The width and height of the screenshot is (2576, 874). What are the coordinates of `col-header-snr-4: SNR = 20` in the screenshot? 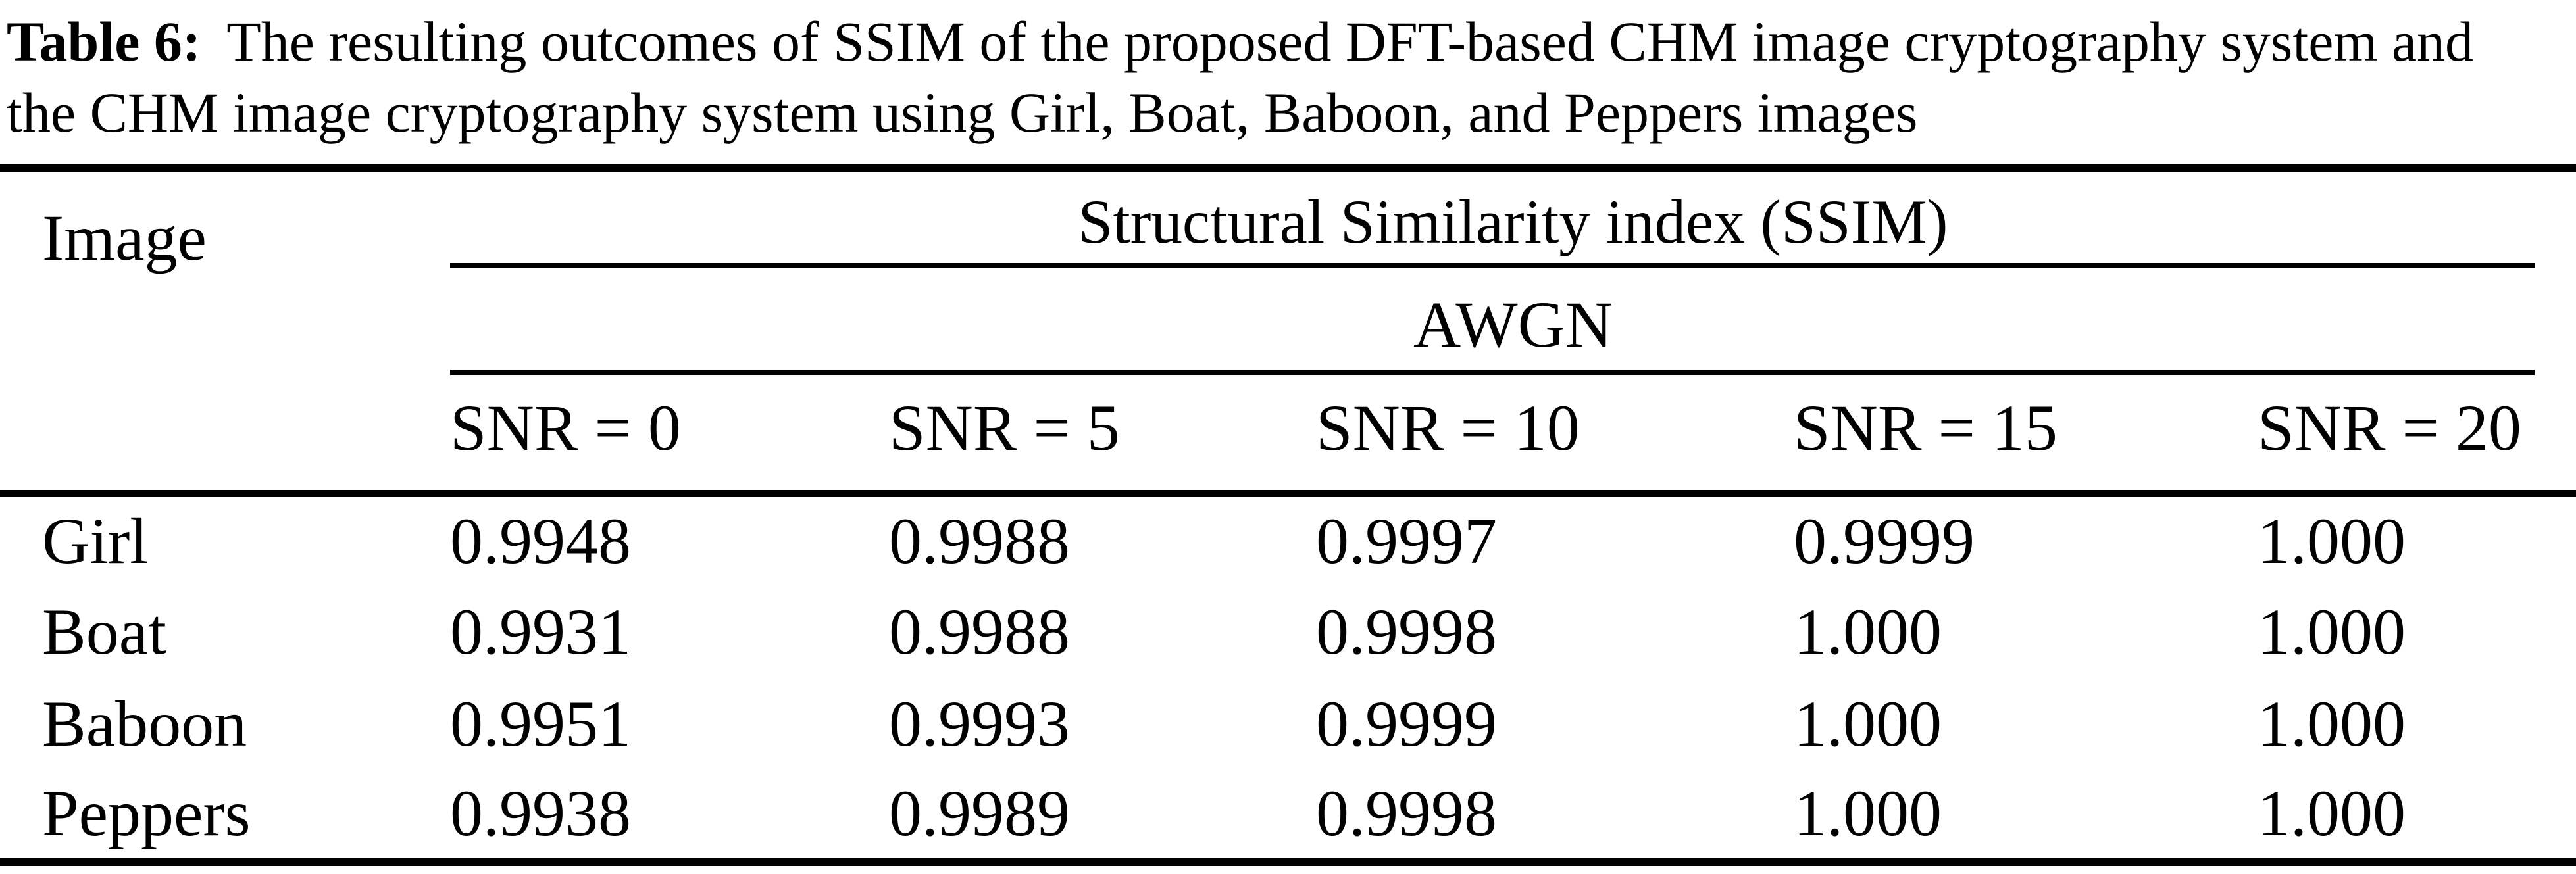 It's located at (2417, 436).